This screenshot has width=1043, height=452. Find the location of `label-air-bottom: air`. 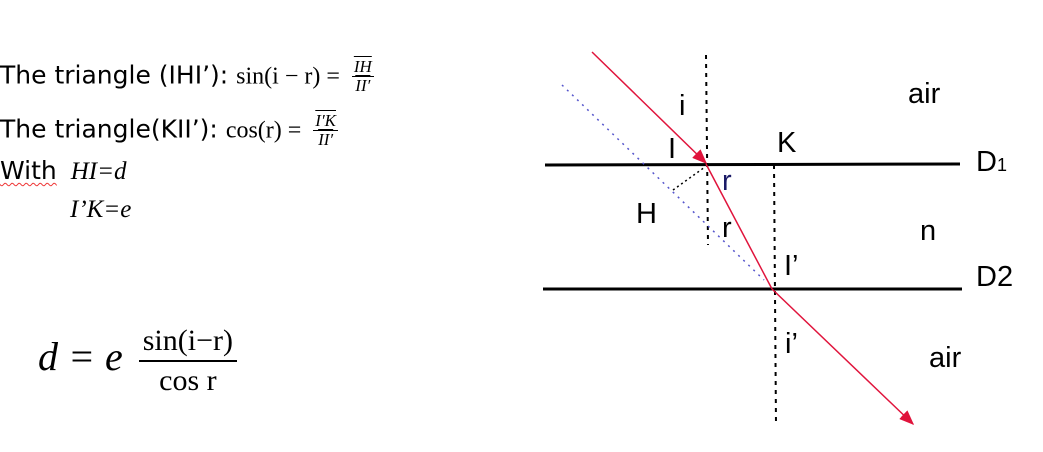

label-air-bottom: air is located at coordinates (945, 358).